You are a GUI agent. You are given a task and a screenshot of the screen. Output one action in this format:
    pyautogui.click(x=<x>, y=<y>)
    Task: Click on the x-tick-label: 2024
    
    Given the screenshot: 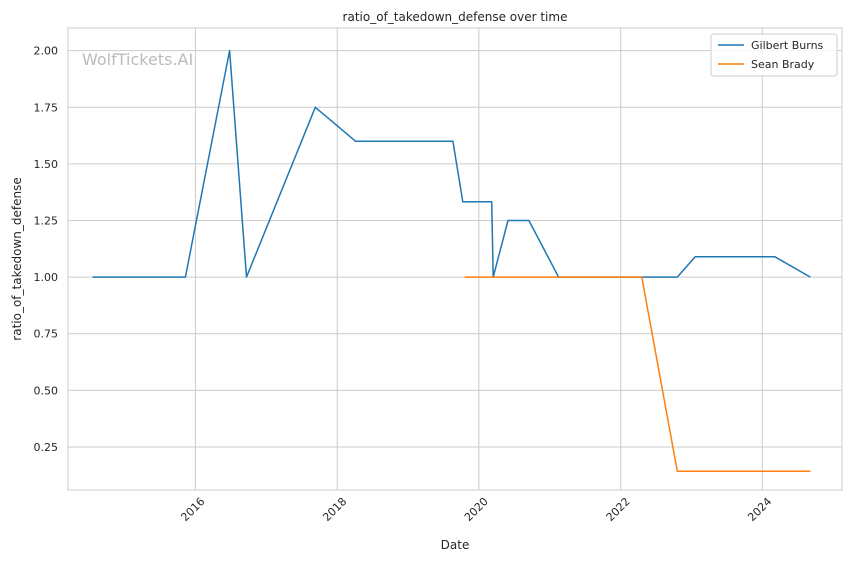 What is the action you would take?
    pyautogui.click(x=759, y=509)
    